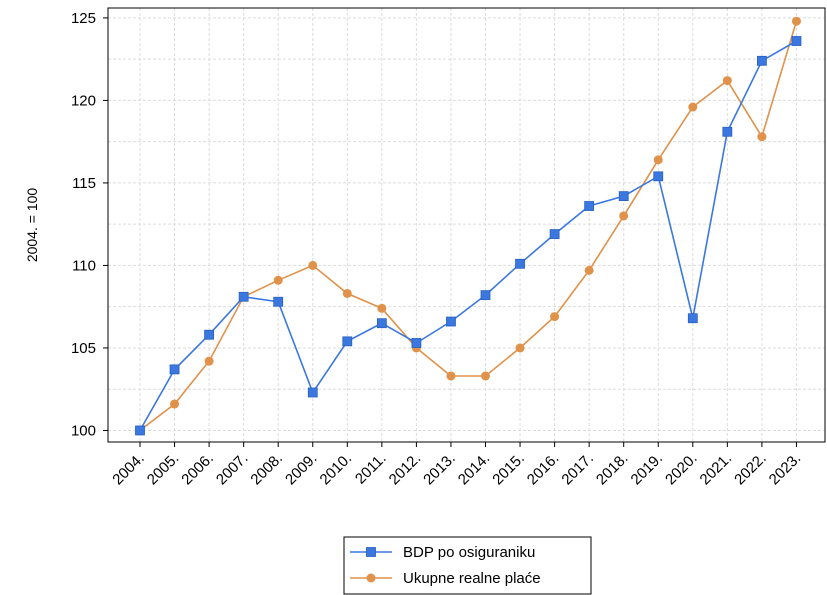 Image resolution: width=827 pixels, height=595 pixels. I want to click on x-tick-label: 2008., so click(266, 469).